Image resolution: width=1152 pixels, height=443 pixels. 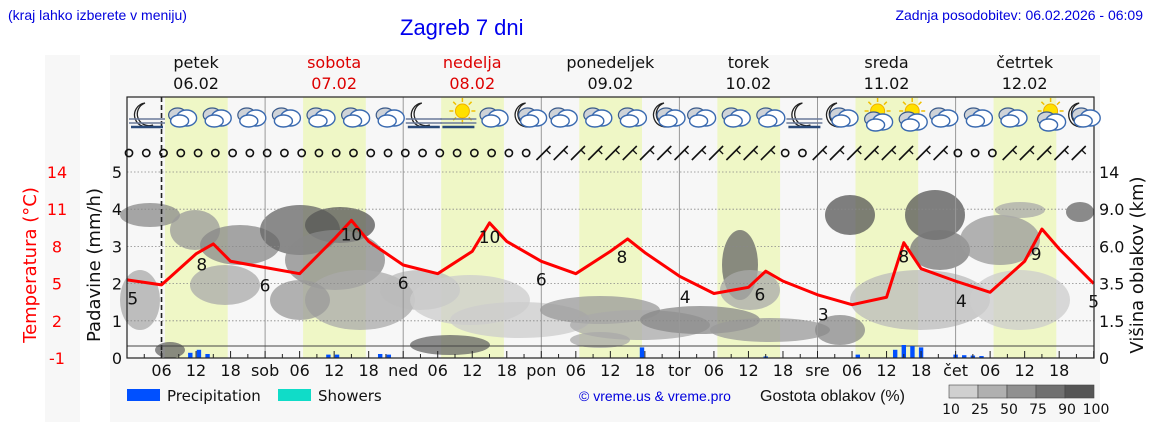 I want to click on moon-fog-icon, so click(x=804, y=115).